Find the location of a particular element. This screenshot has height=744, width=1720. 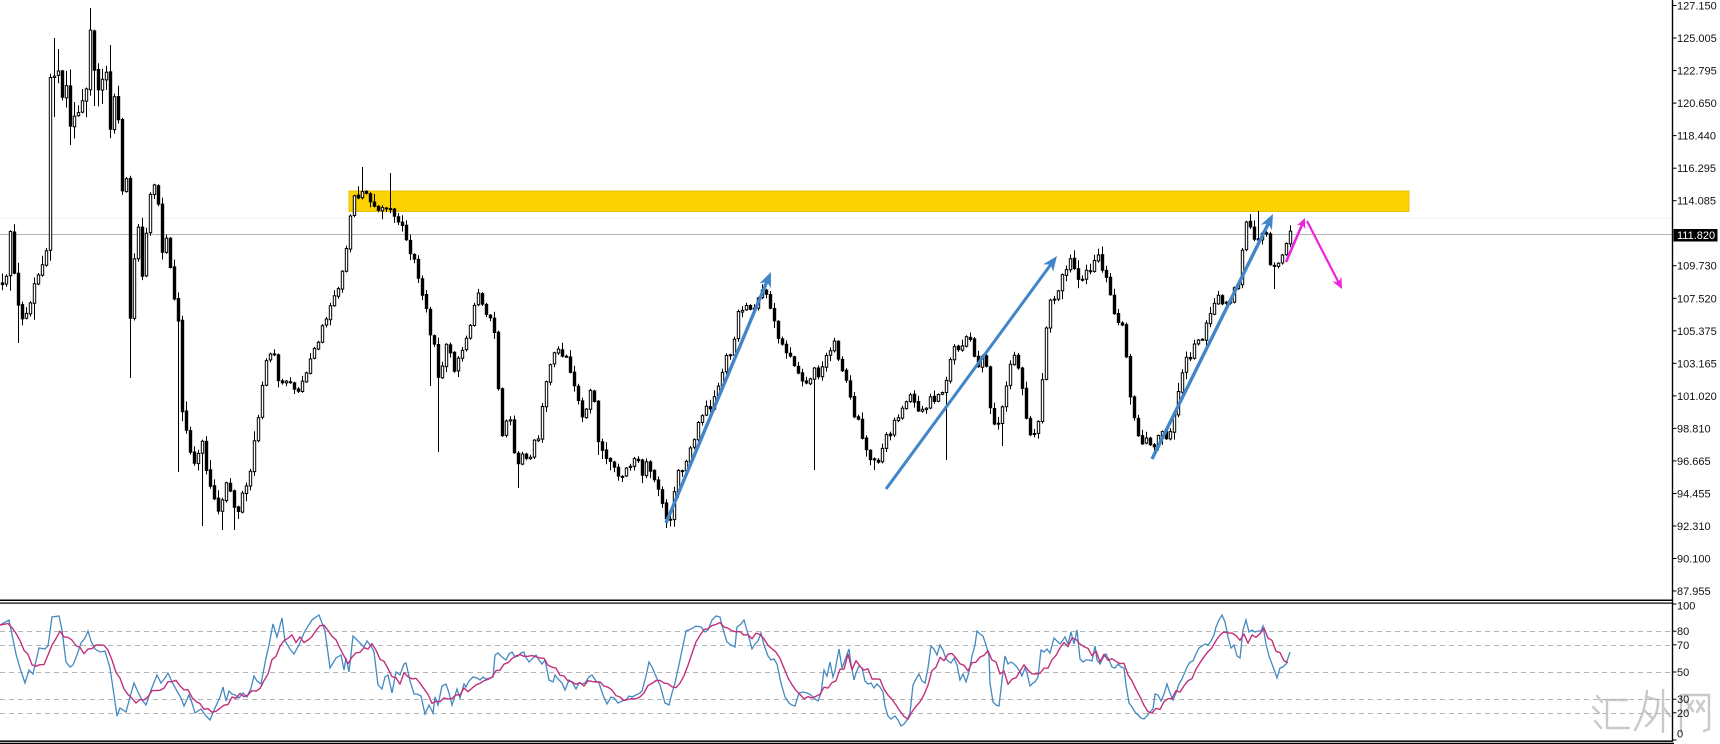

svg-text: 116.295 is located at coordinates (1696, 169).